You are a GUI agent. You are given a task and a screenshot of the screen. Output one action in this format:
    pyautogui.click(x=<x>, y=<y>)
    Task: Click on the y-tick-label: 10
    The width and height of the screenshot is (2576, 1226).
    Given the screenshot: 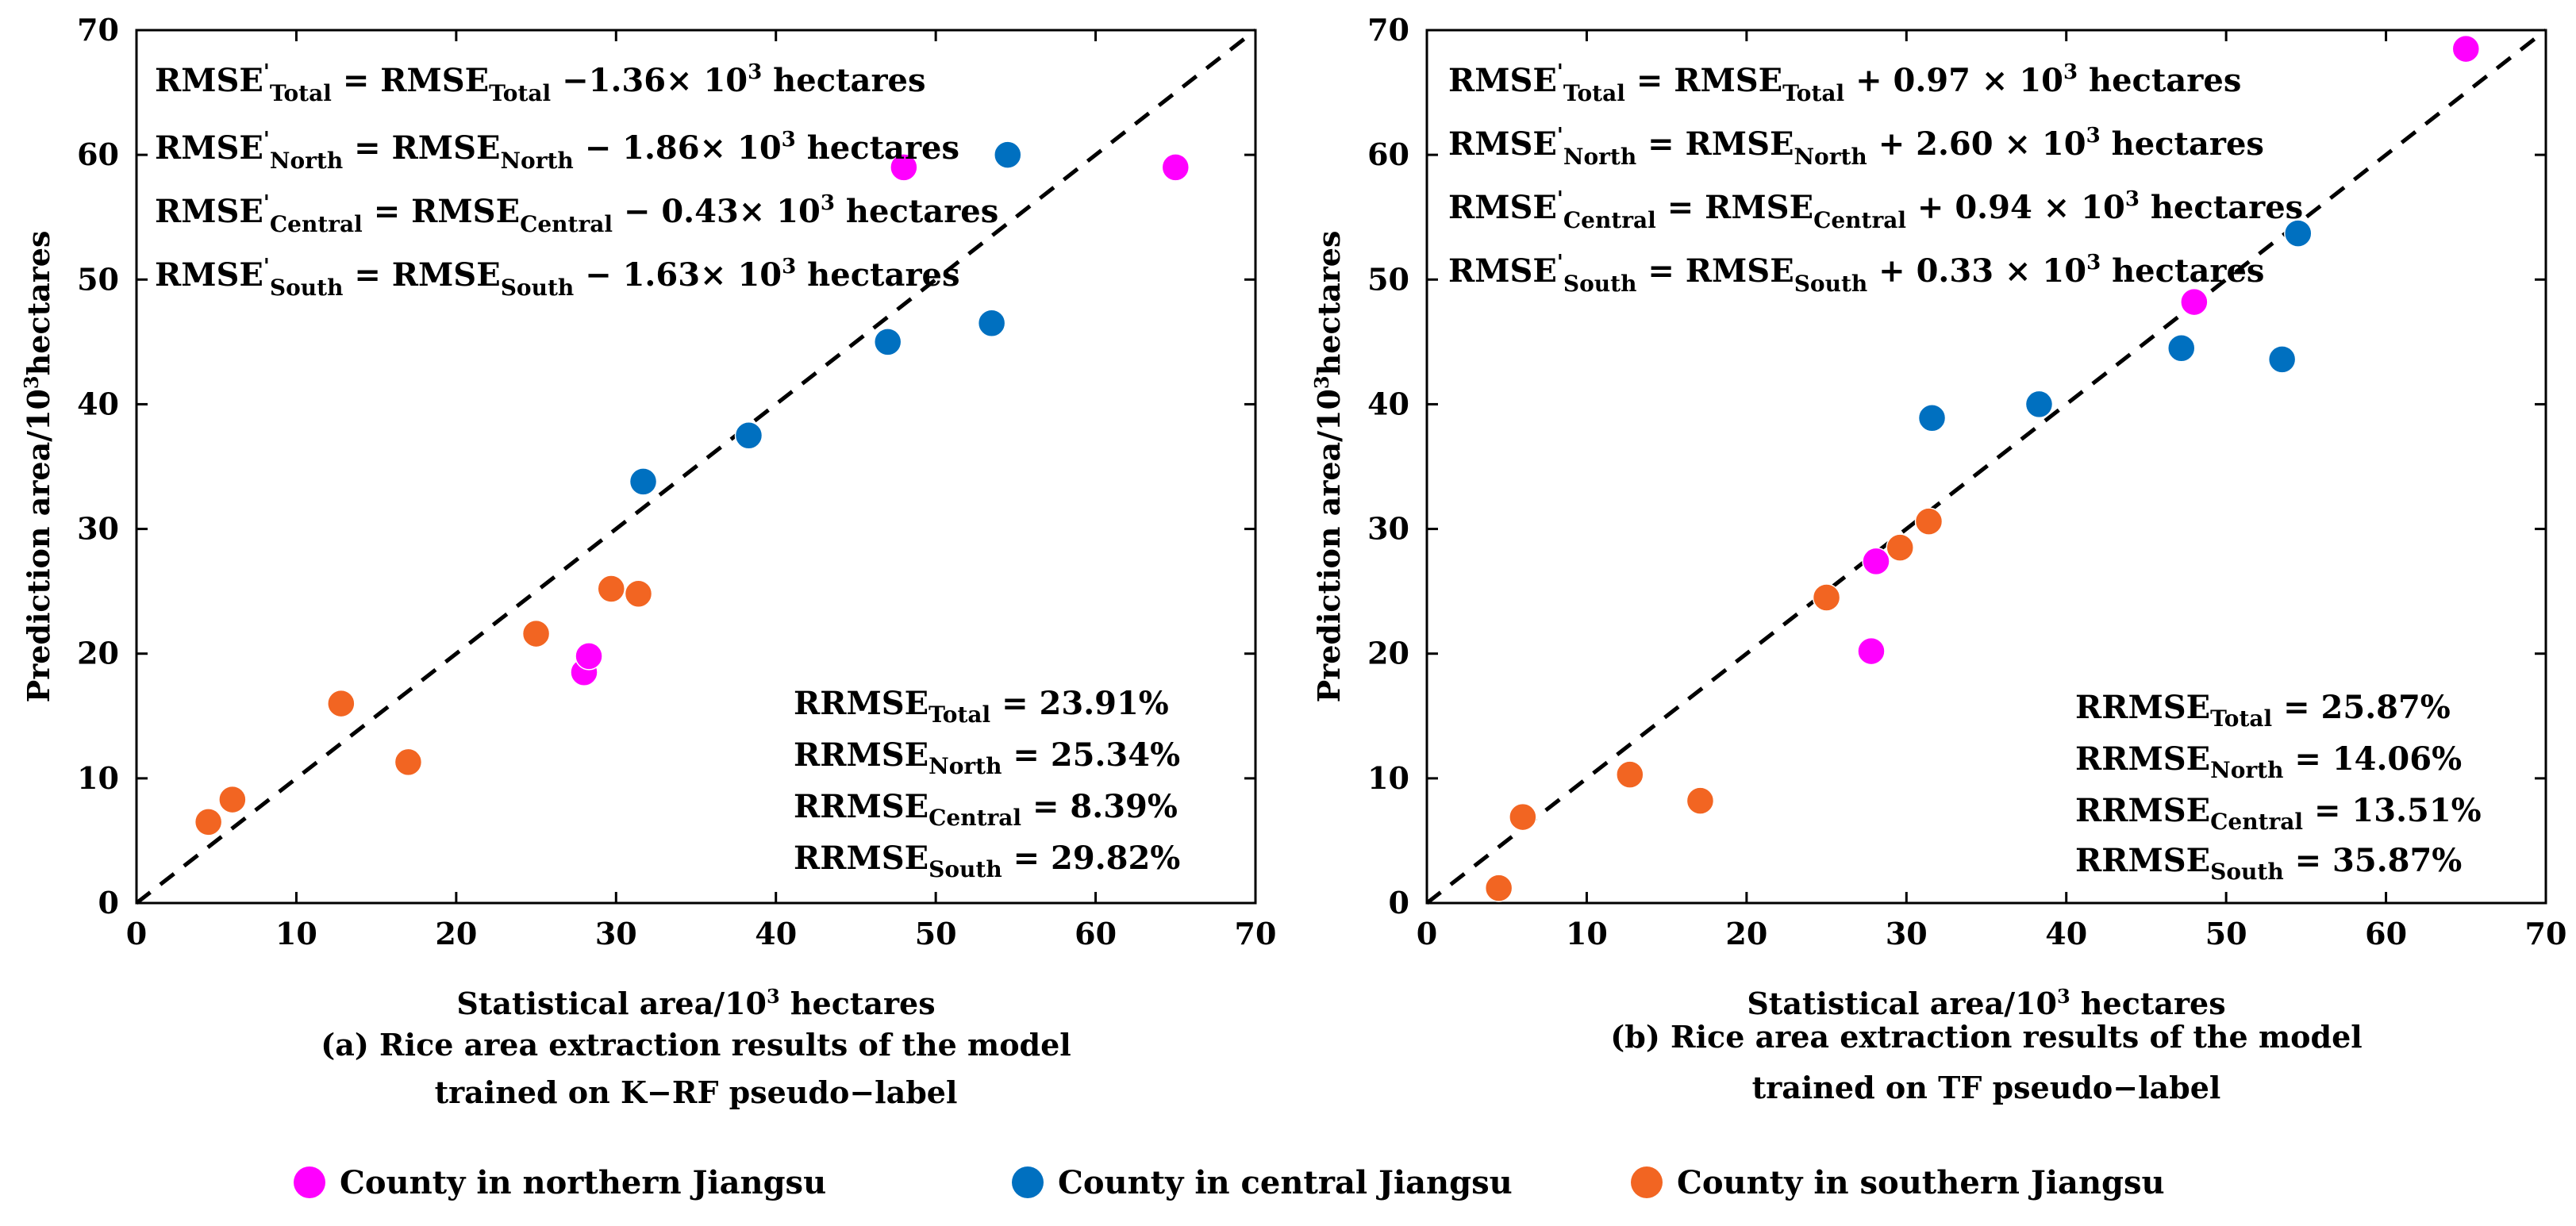 What is the action you would take?
    pyautogui.click(x=1388, y=778)
    